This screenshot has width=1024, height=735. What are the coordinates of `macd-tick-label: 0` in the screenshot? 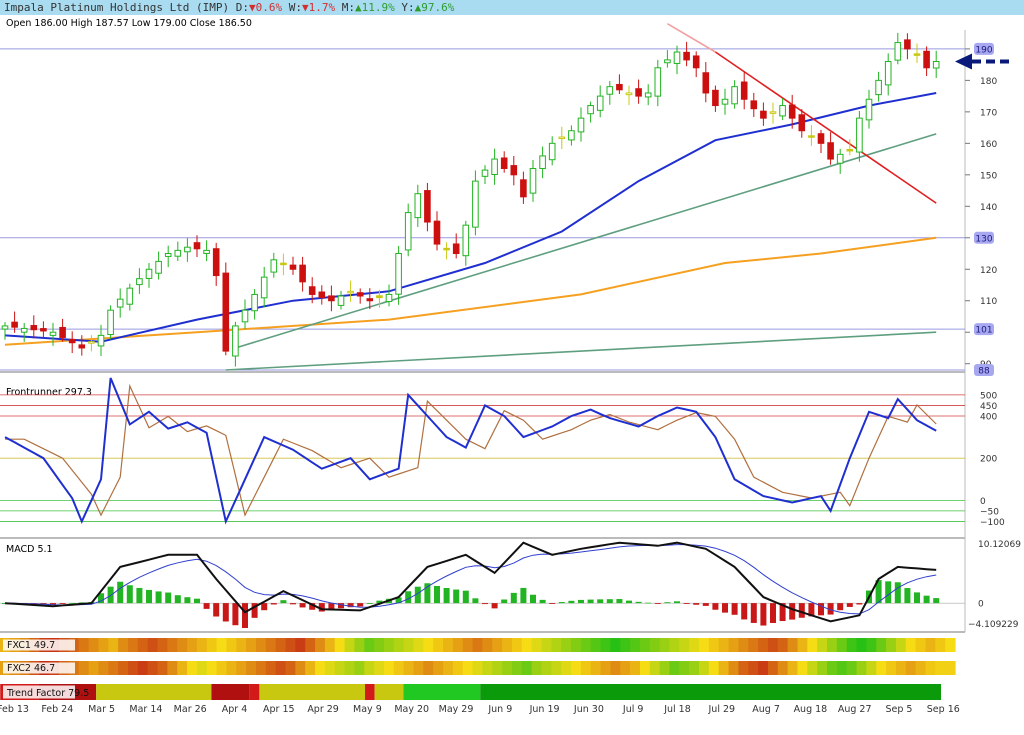 It's located at (981, 605).